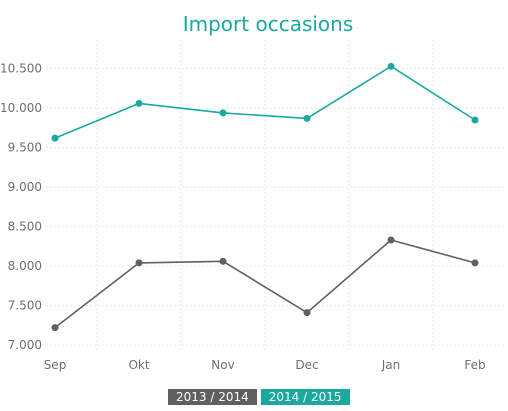 The image size is (508, 411). I want to click on x-tick-label: Okt, so click(138, 365).